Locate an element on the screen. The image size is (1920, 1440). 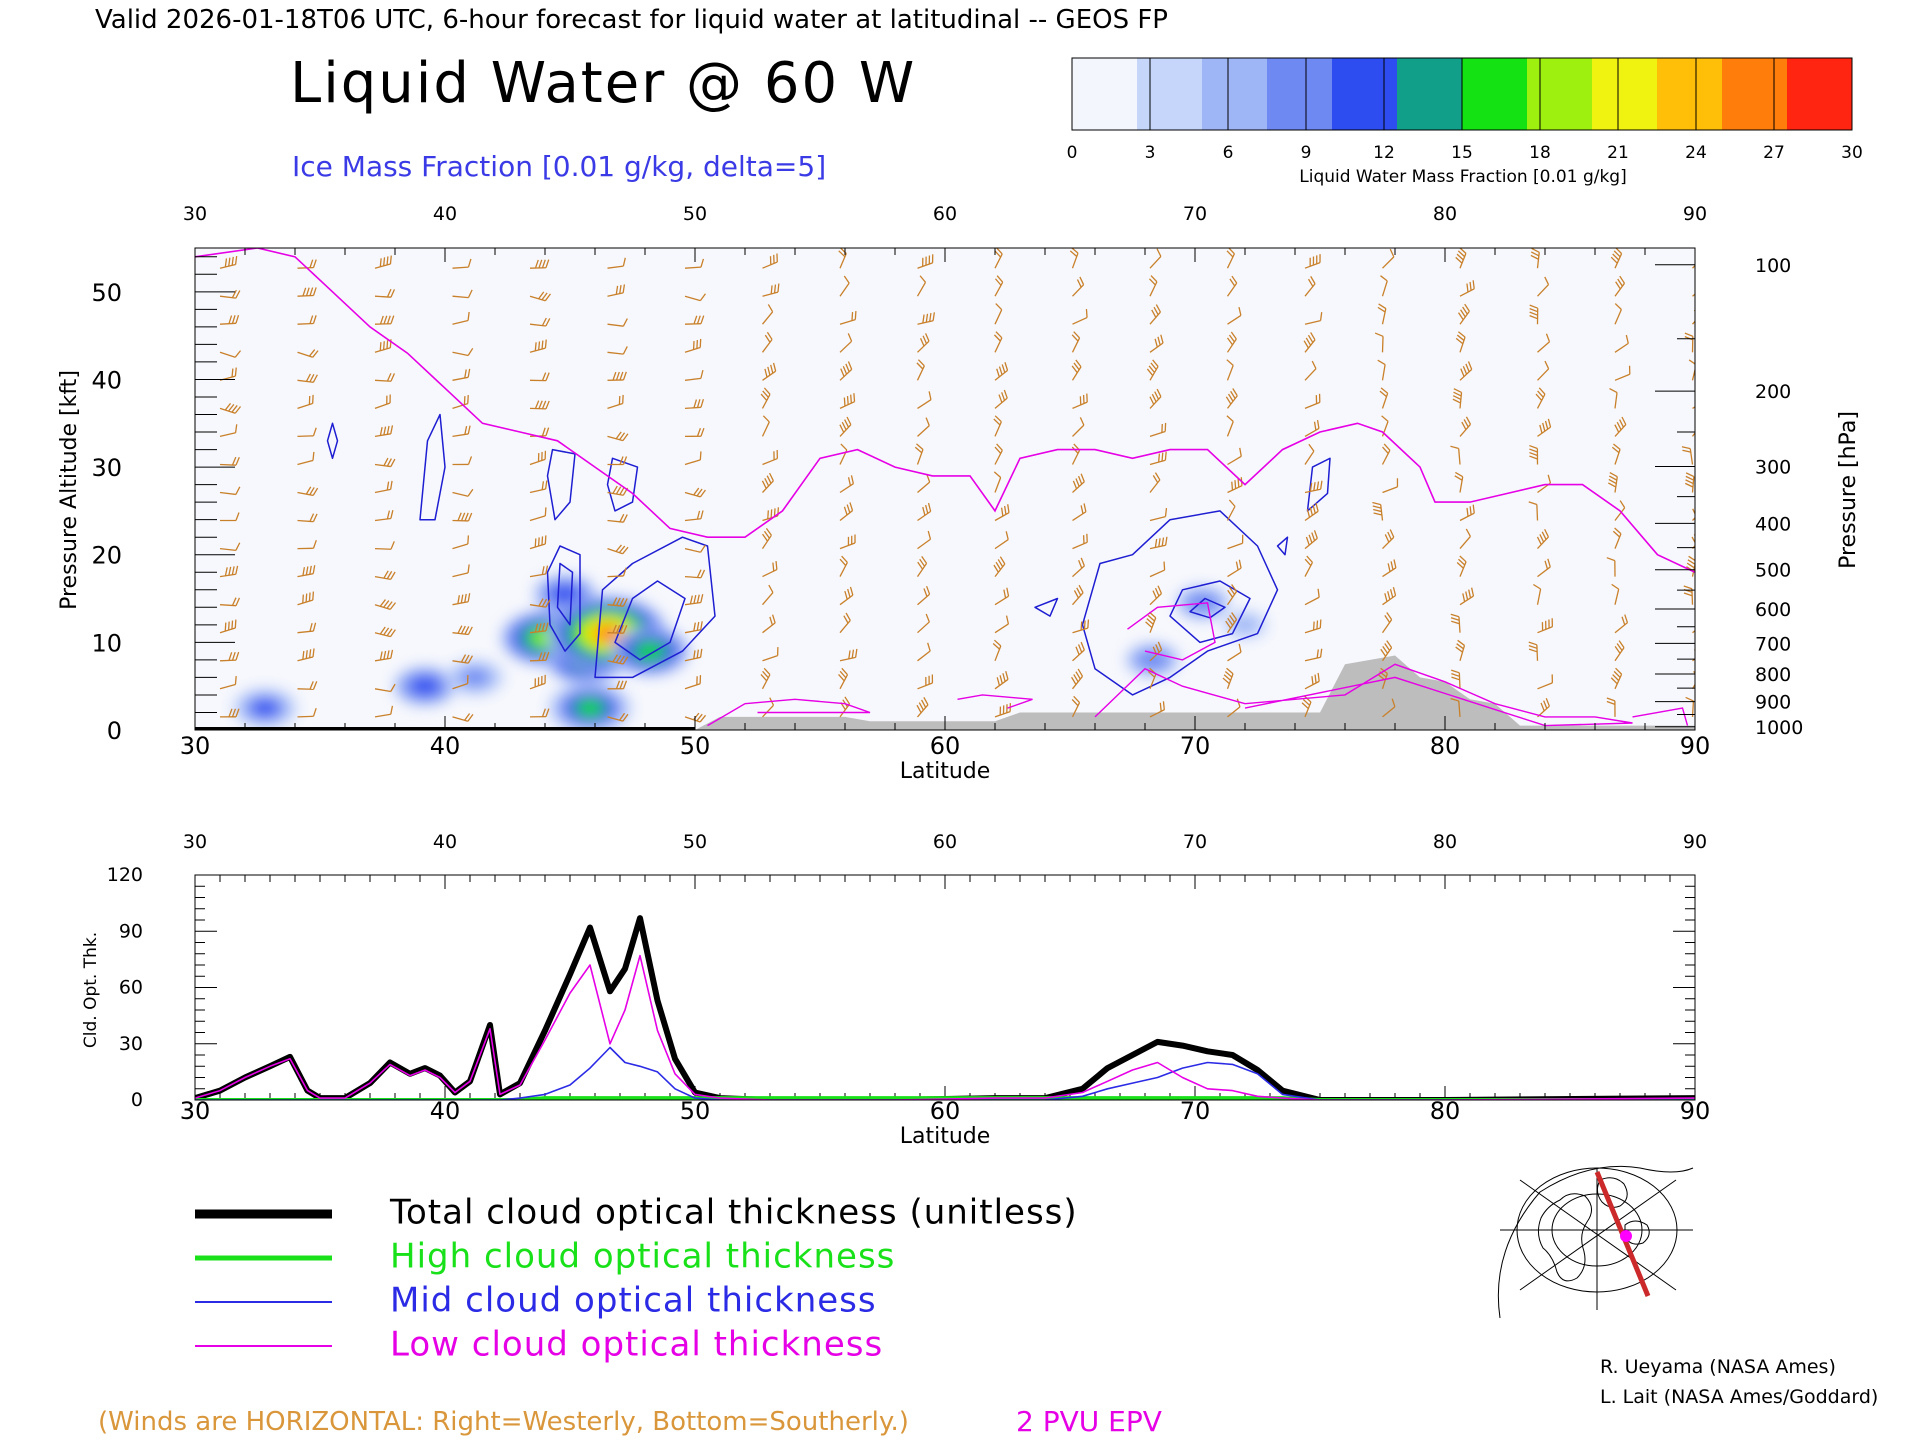
pvu-small-contour is located at coordinates (1171, 631).